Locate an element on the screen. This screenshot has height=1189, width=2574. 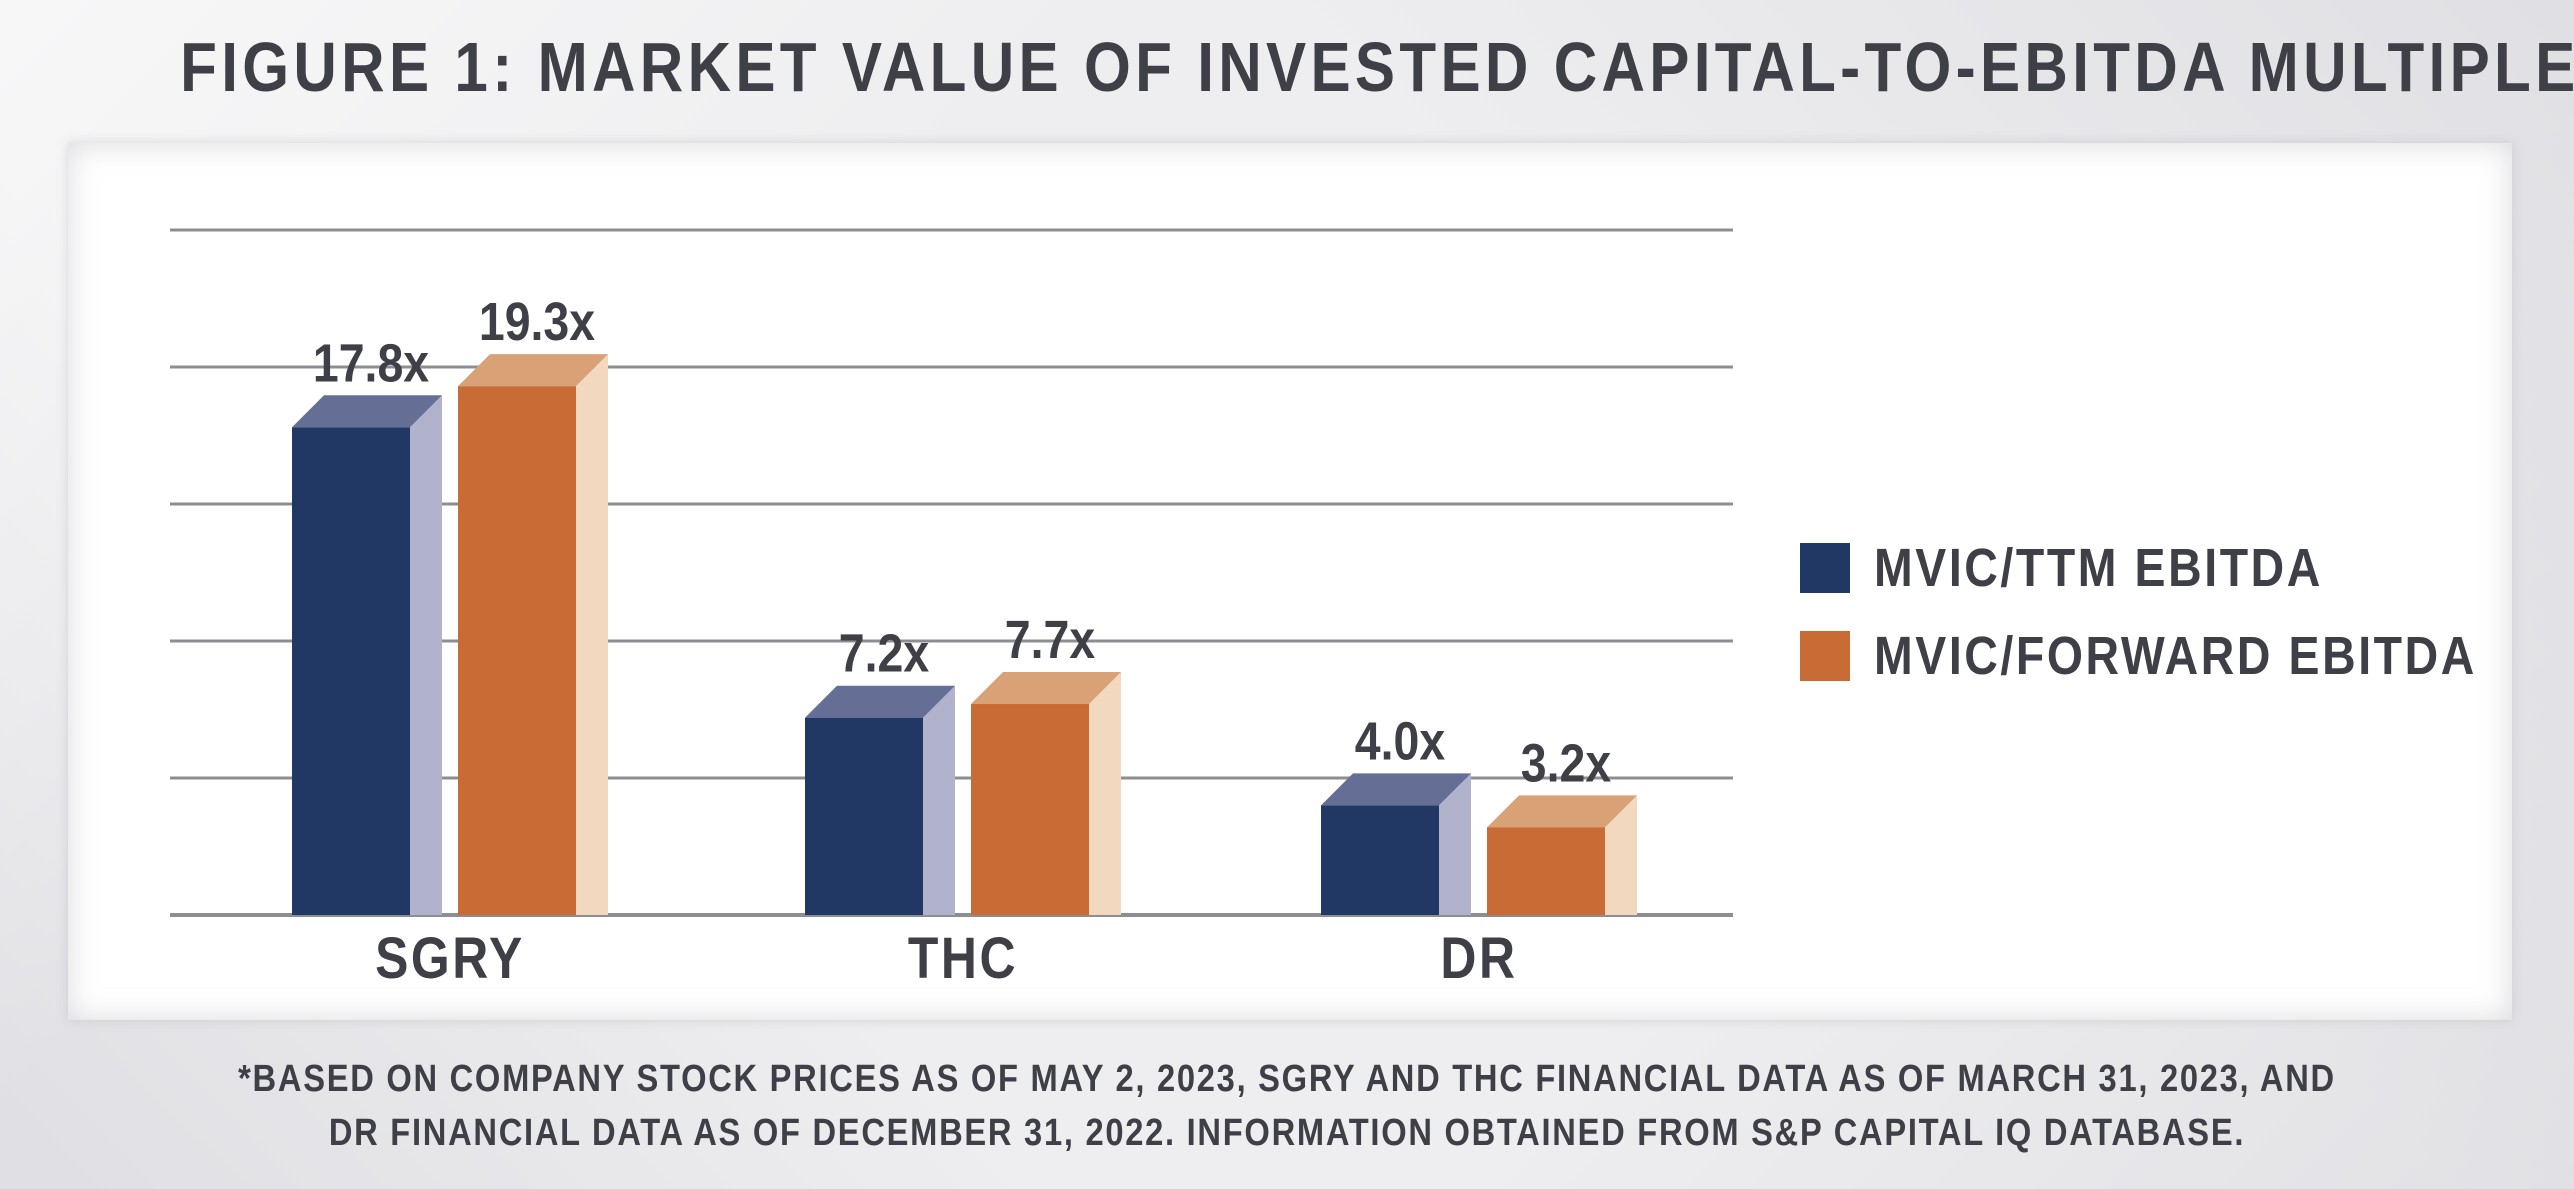
legend-item-ttm: MVIC/TTM EBITDA is located at coordinates (2187, 568).